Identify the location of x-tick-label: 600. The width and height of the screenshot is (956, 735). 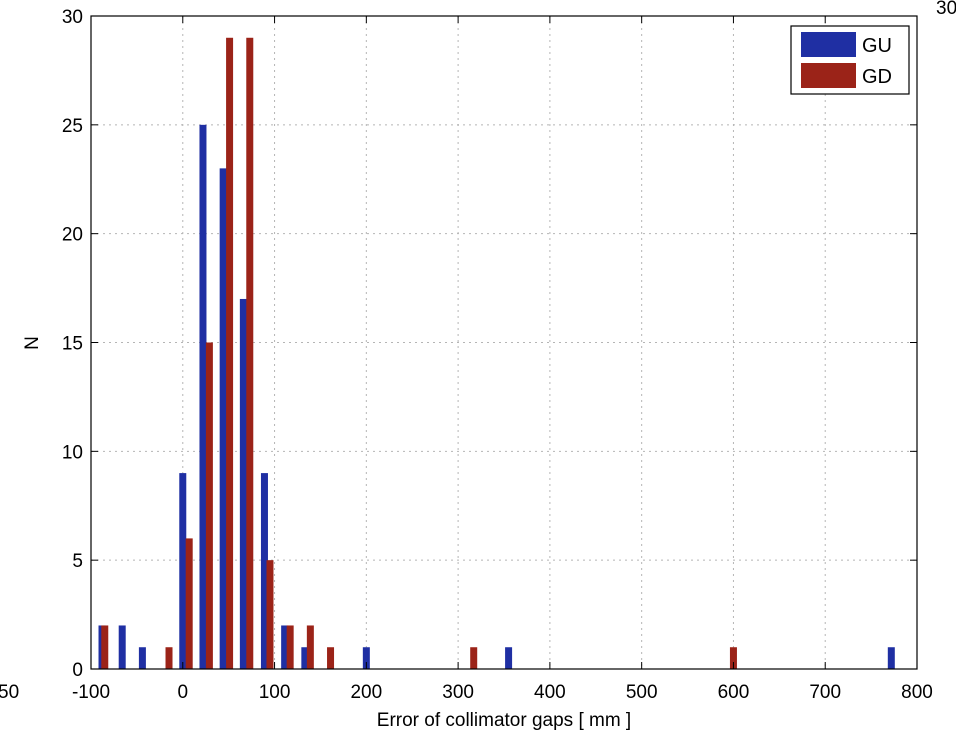
(734, 692).